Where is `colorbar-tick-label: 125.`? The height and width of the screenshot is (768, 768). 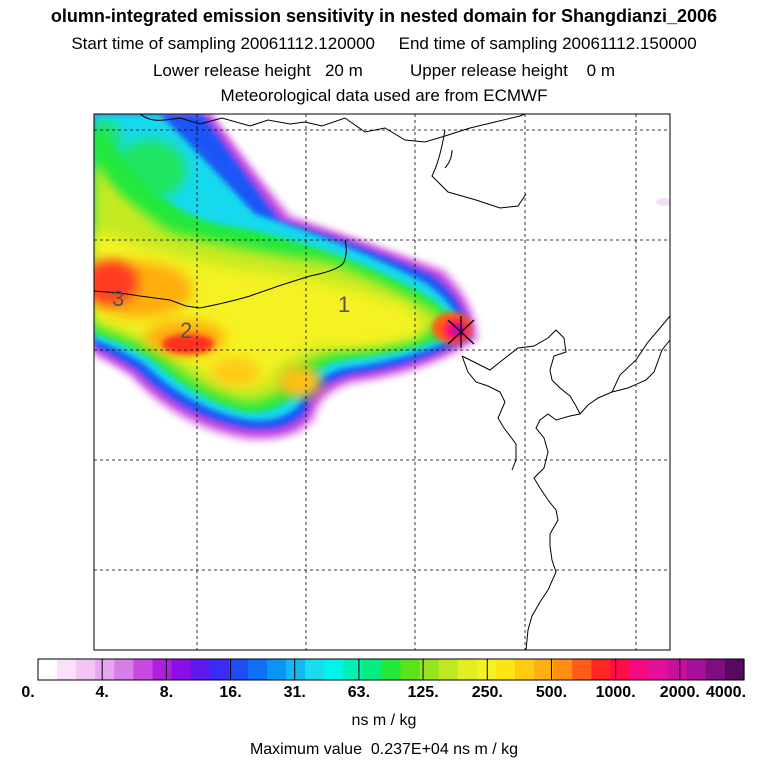 colorbar-tick-label: 125. is located at coordinates (423, 692).